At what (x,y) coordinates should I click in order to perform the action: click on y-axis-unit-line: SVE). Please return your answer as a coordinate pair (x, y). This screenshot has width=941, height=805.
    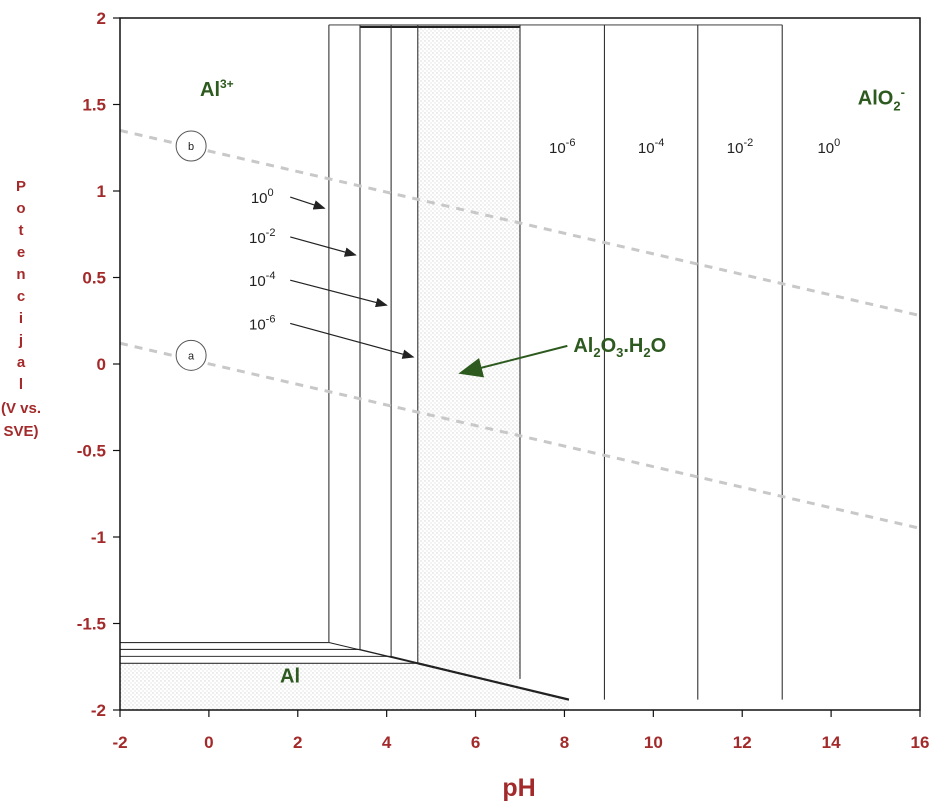
    Looking at the image, I should click on (21, 431).